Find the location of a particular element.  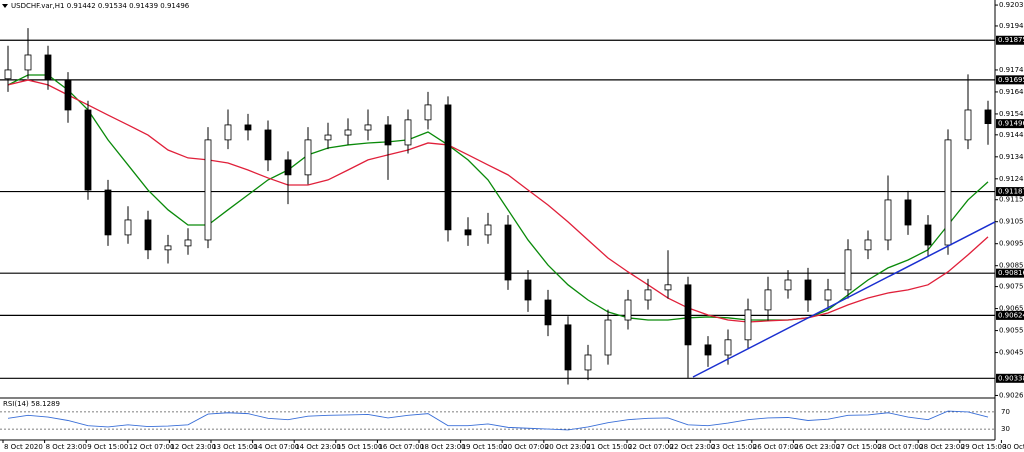

y-tick-label: 0.90455 is located at coordinates (1011, 353).